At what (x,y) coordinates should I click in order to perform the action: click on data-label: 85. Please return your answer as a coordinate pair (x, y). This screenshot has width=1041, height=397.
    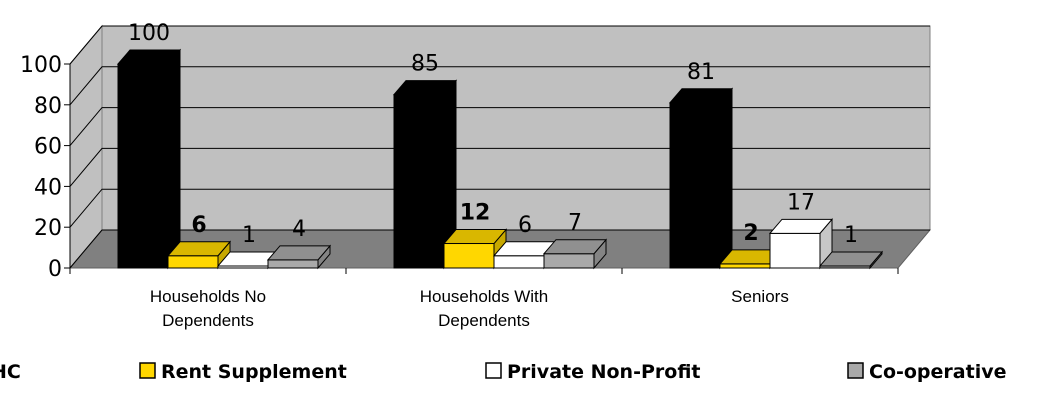
    Looking at the image, I should click on (425, 64).